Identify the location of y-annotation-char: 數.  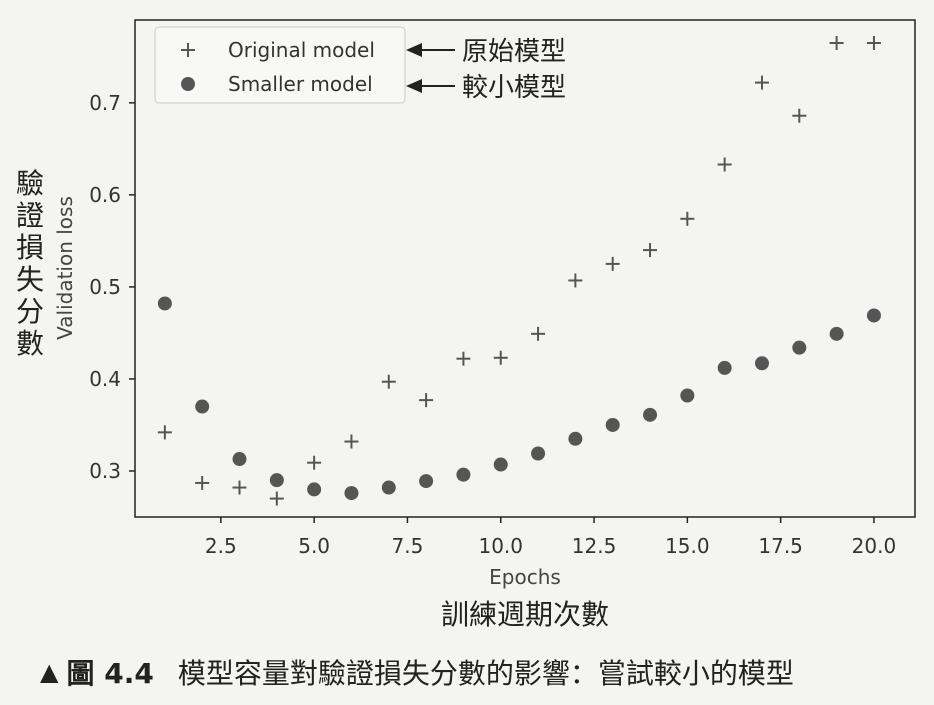
(30, 343).